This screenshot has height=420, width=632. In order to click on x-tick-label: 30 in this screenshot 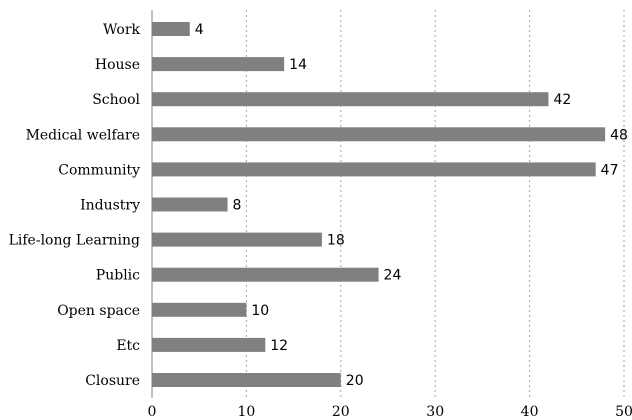, I will do `click(435, 412)`.